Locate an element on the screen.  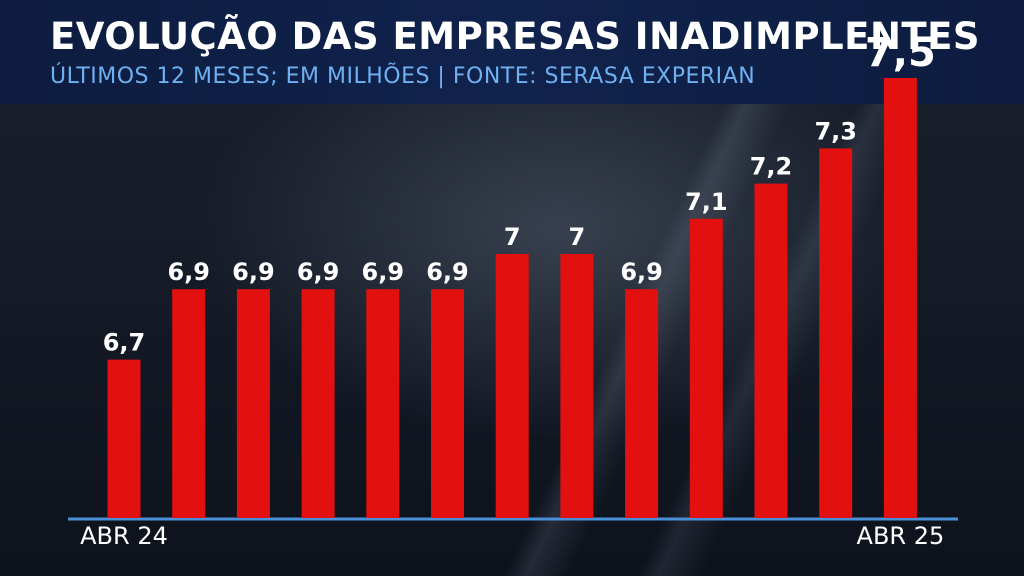
x-tick-label-1: ABR 24 is located at coordinates (124, 536).